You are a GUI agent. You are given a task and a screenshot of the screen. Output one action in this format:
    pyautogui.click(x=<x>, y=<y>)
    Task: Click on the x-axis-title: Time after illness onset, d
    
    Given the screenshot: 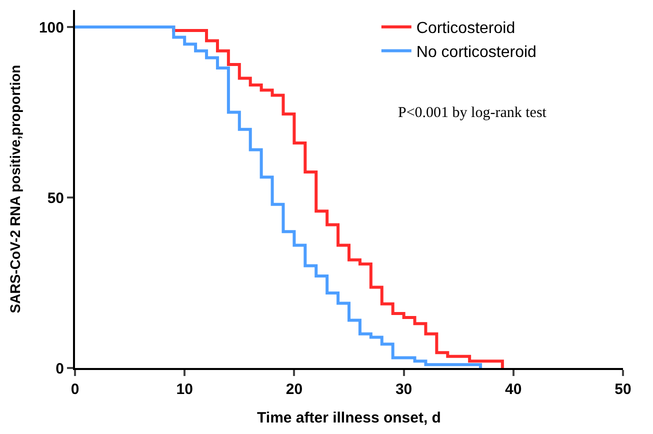 What is the action you would take?
    pyautogui.click(x=349, y=418)
    